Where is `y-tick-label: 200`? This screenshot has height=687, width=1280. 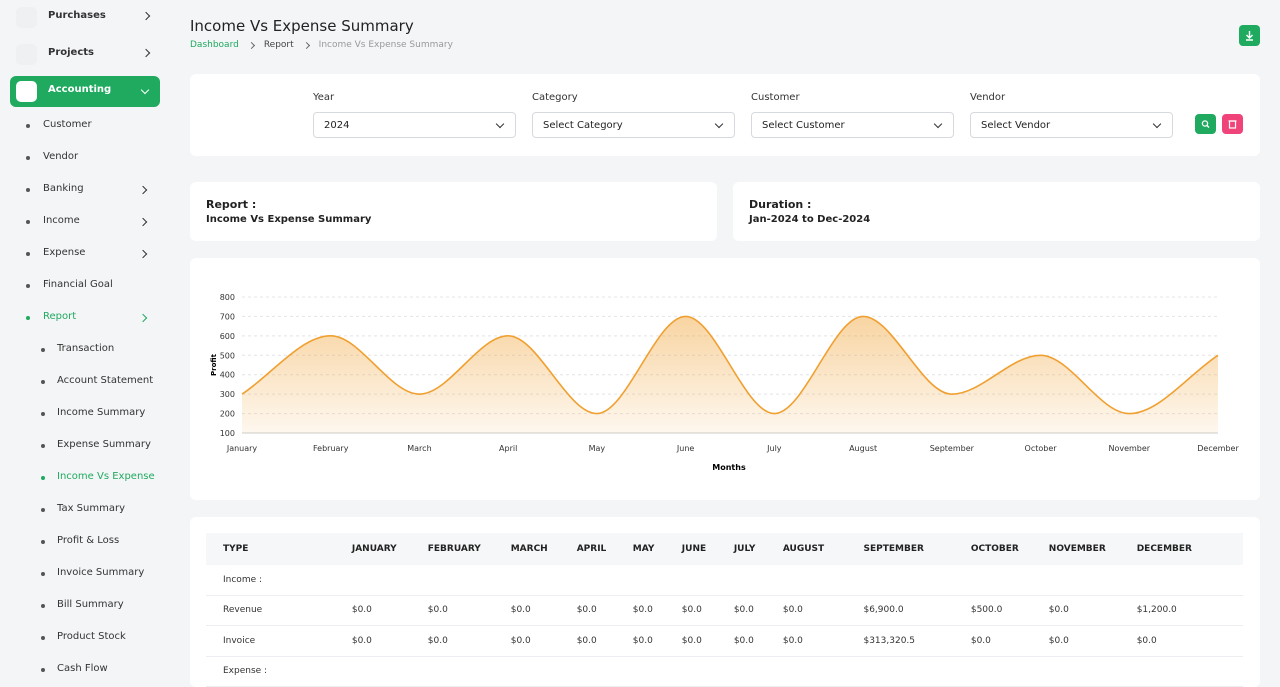 y-tick-label: 200 is located at coordinates (227, 414).